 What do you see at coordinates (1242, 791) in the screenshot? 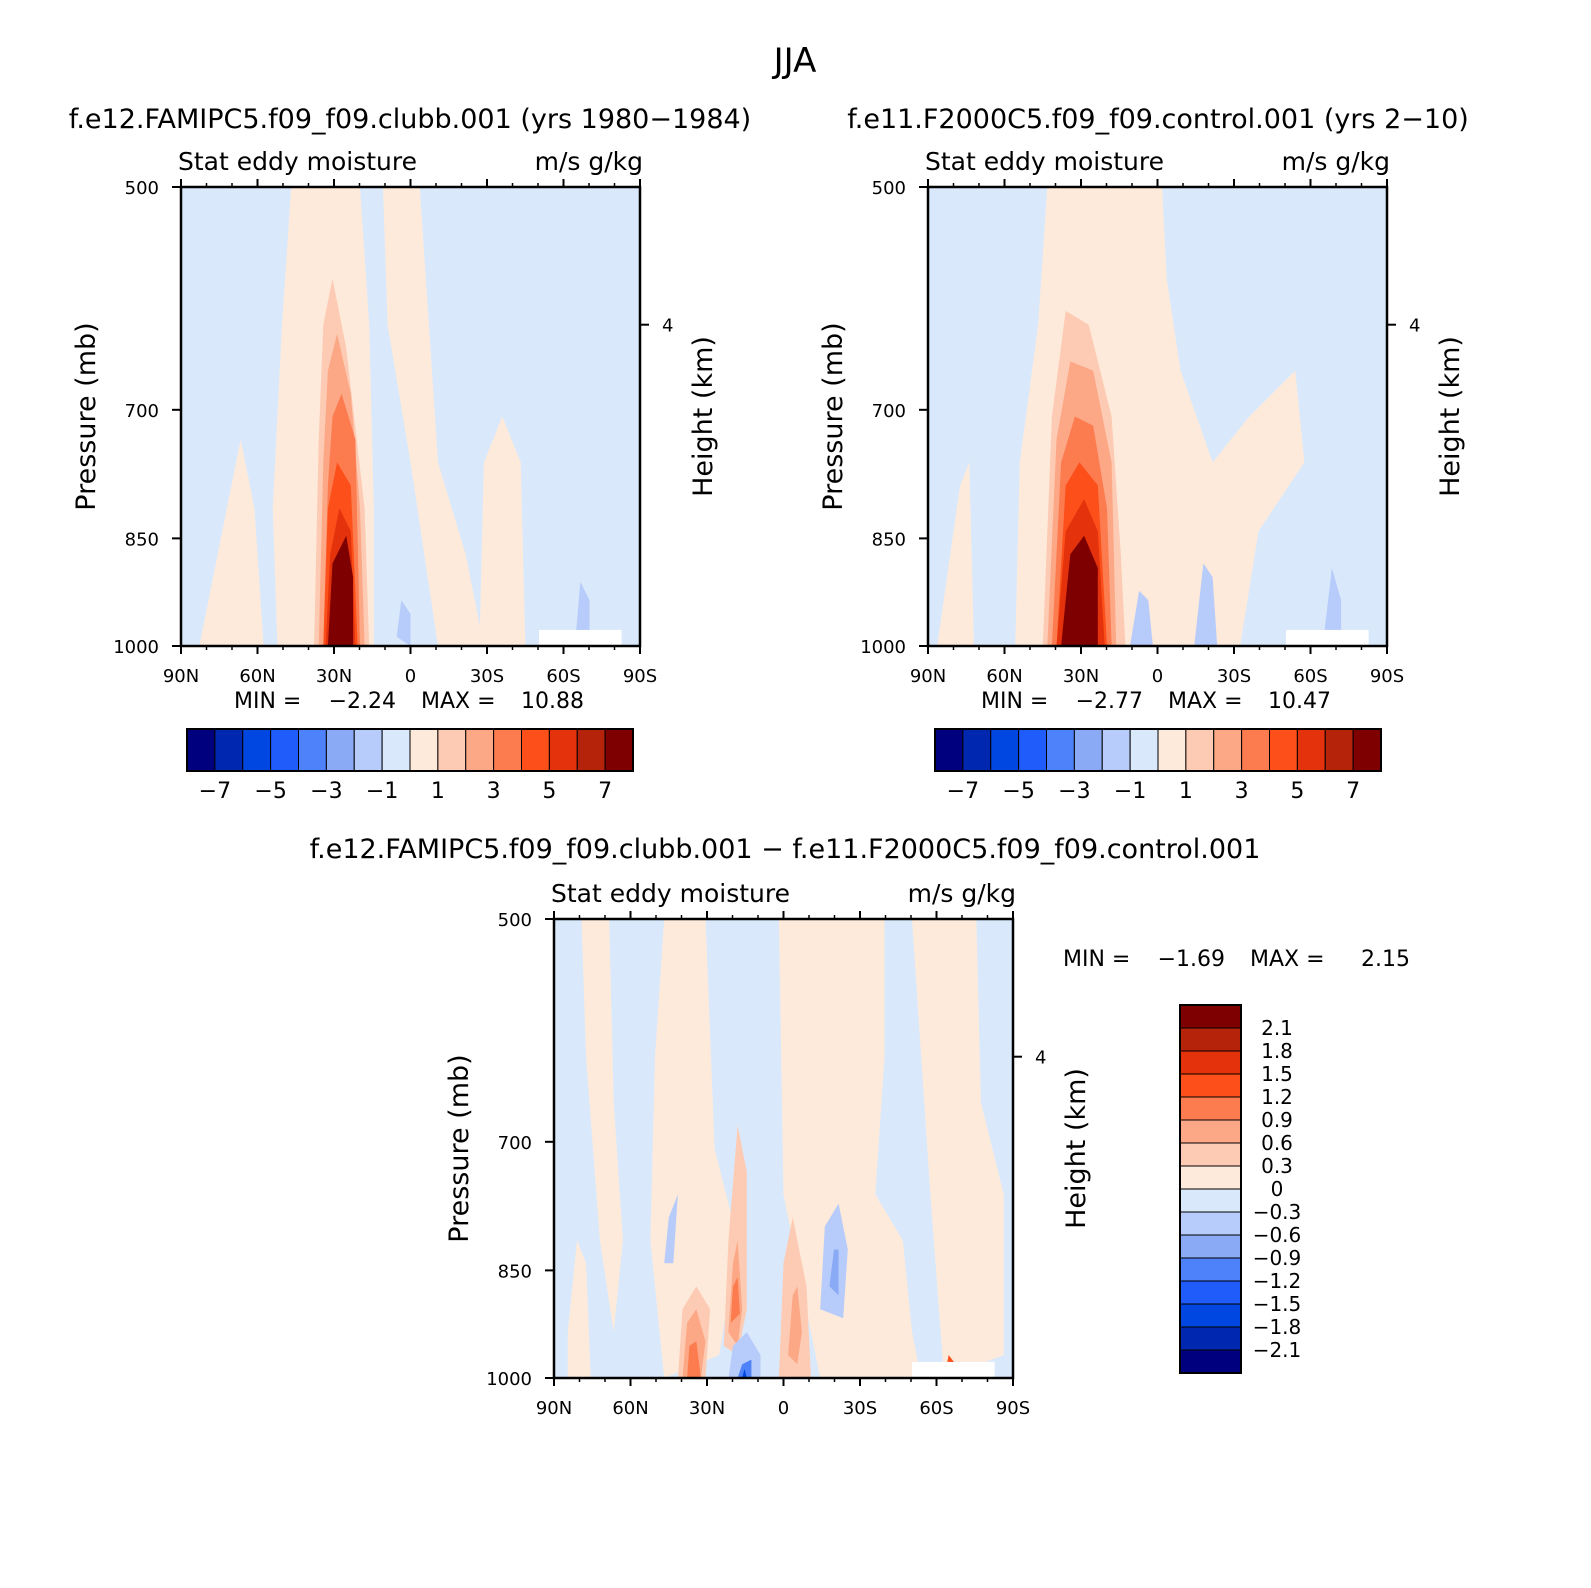
I see `colorbar-label: 3` at bounding box center [1242, 791].